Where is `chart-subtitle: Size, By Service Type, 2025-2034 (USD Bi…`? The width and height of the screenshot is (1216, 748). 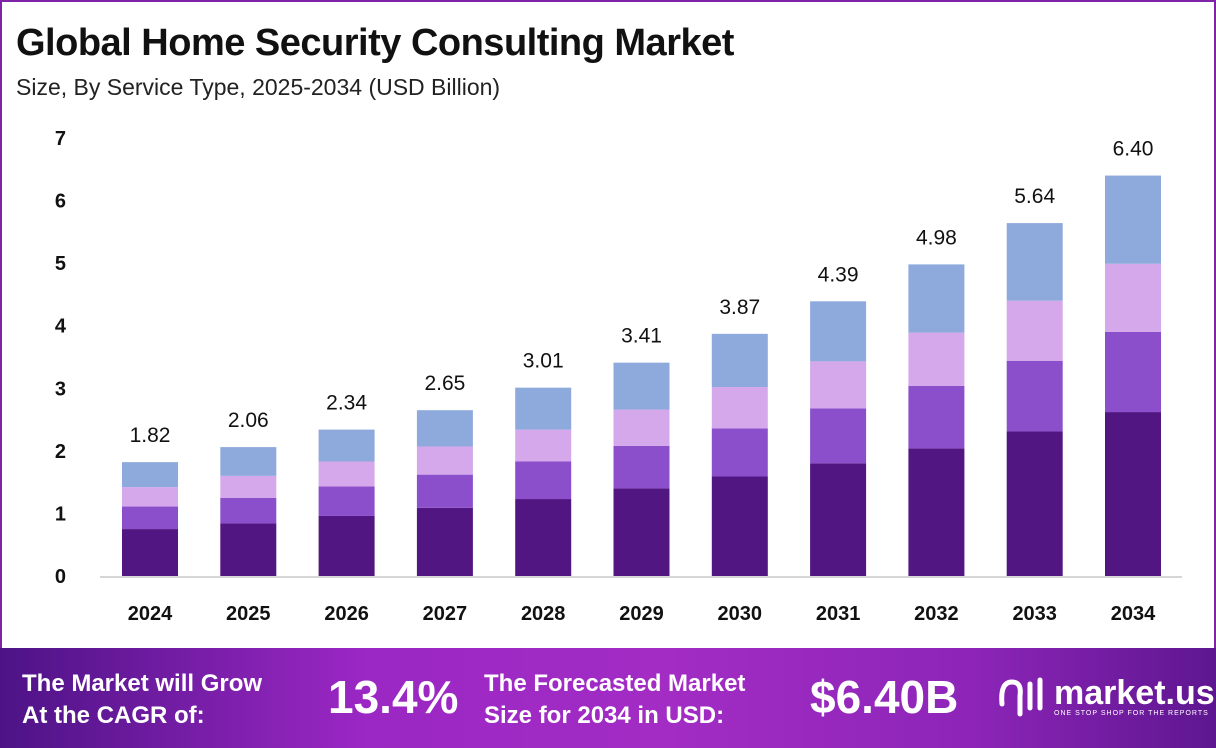
chart-subtitle: Size, By Service Type, 2025-2034 (USD Bi… is located at coordinates (258, 87).